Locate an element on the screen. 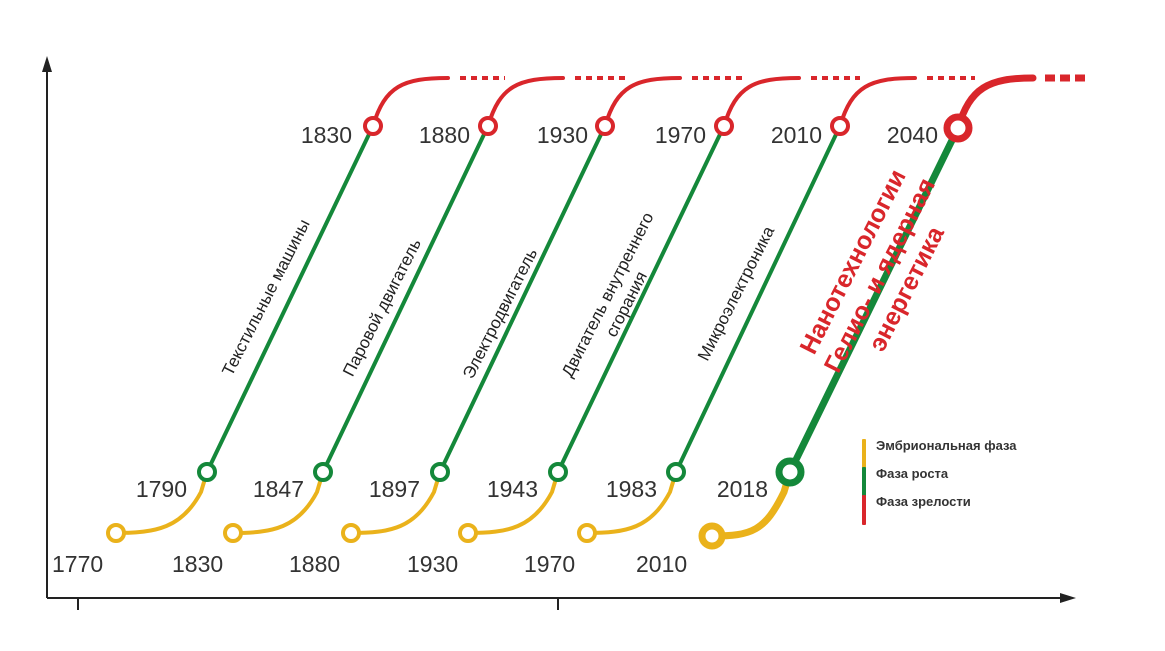 The height and width of the screenshot is (651, 1165). technology-label: Электродвигатель is located at coordinates (500, 313).